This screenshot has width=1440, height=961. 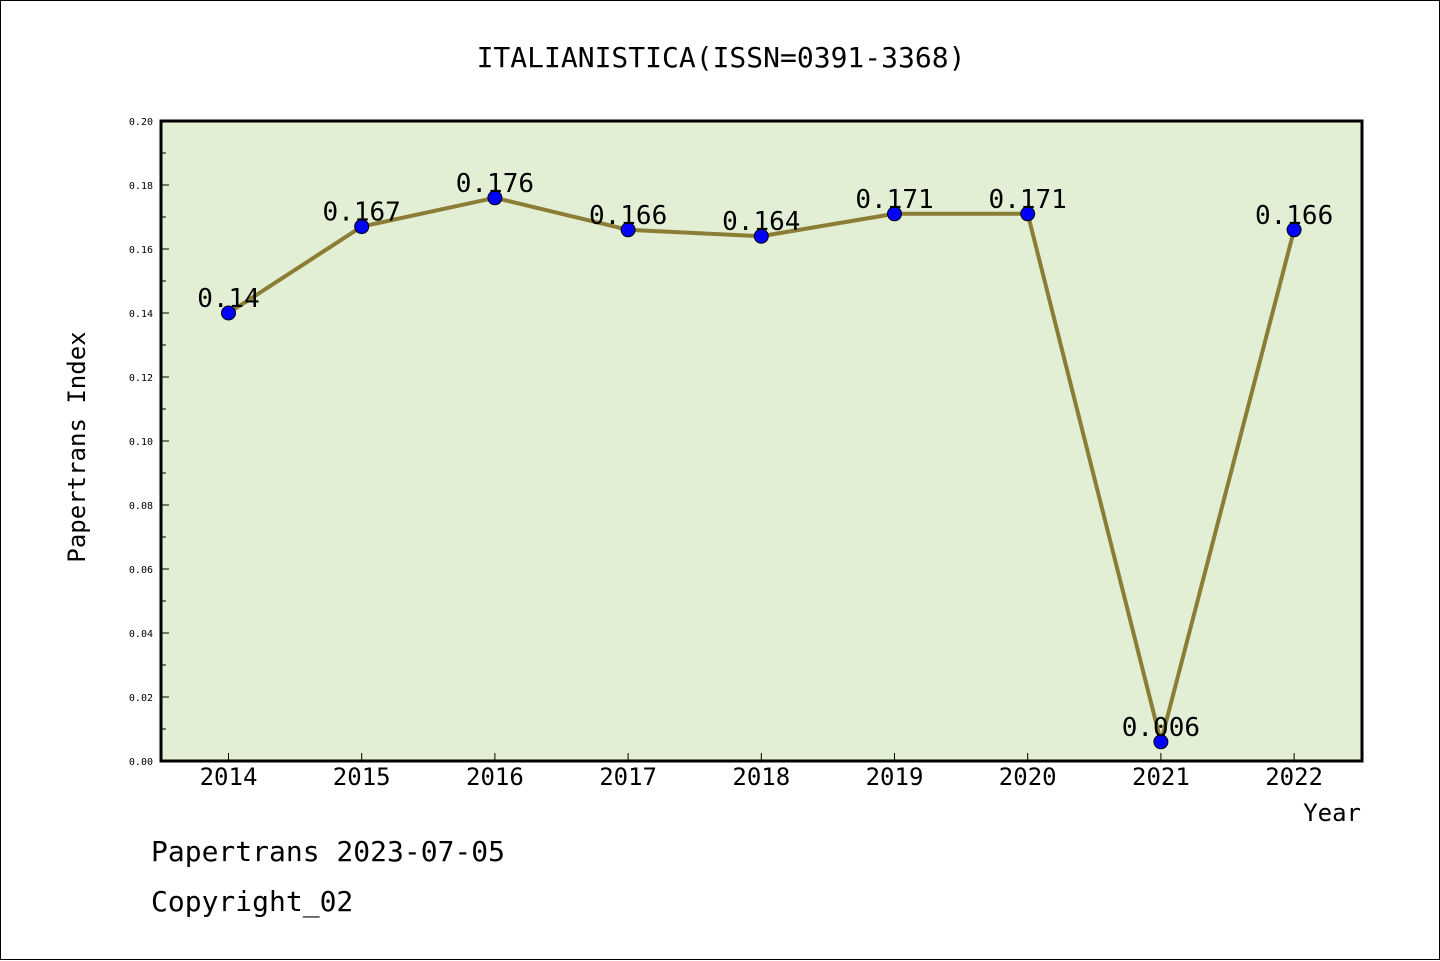 I want to click on y-tick-label: 0.16, so click(x=141, y=250).